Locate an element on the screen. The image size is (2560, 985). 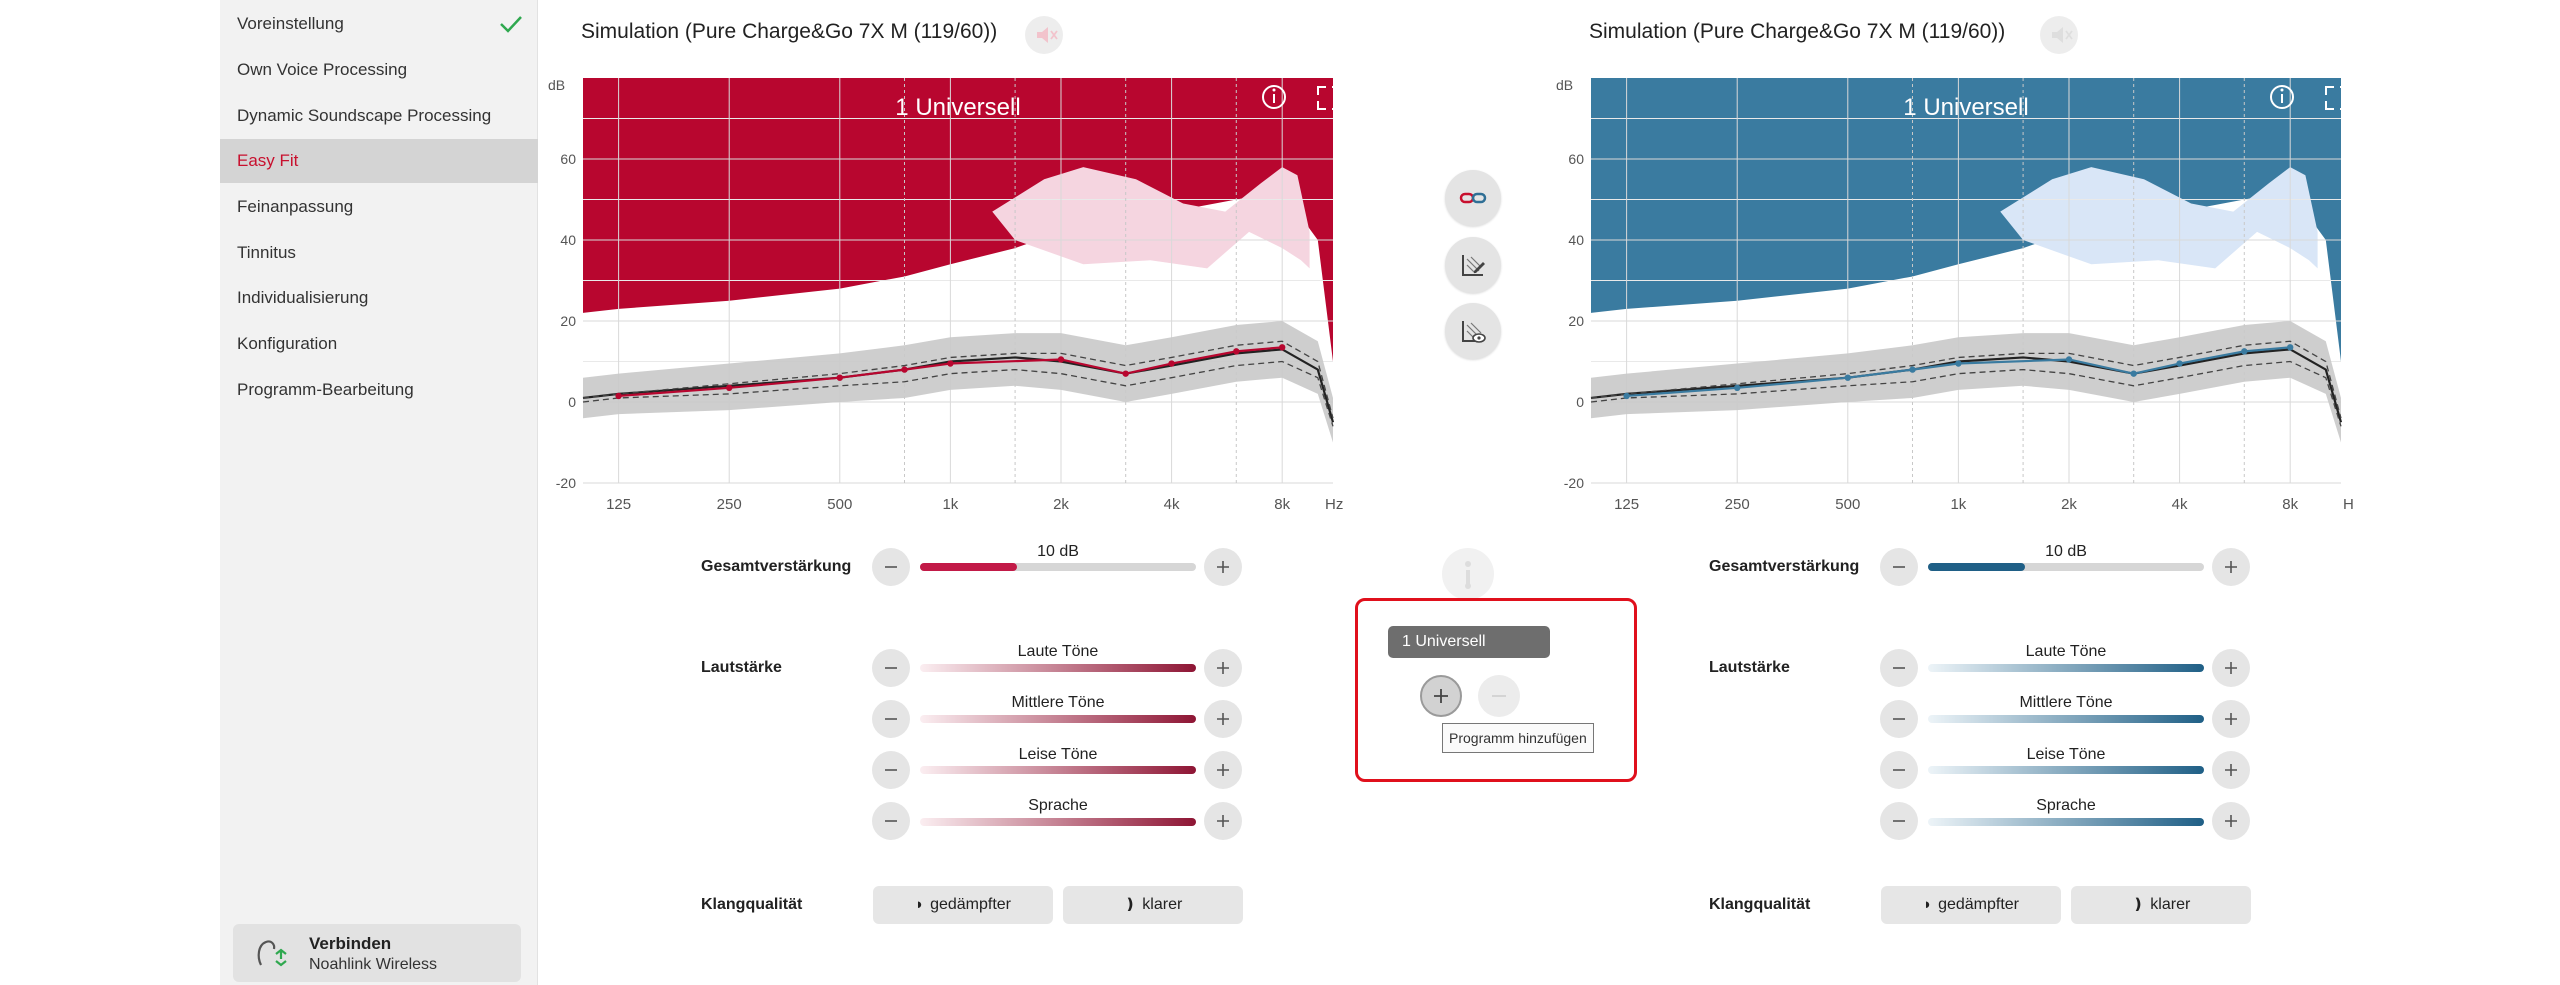
sidebar-item-konfiguration: Konfiguration is located at coordinates (379, 344).